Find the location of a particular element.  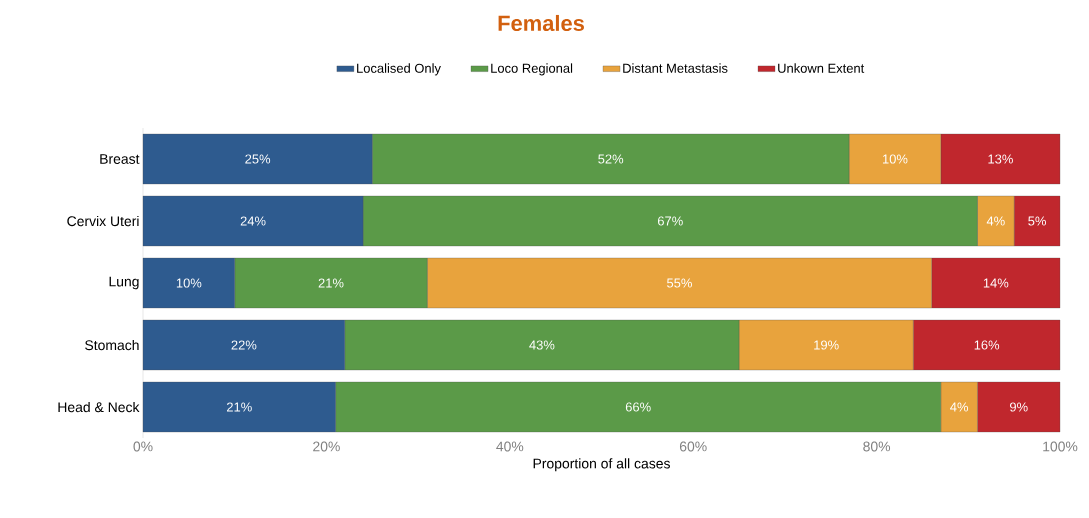

x-tick-label: 20% is located at coordinates (326, 446).